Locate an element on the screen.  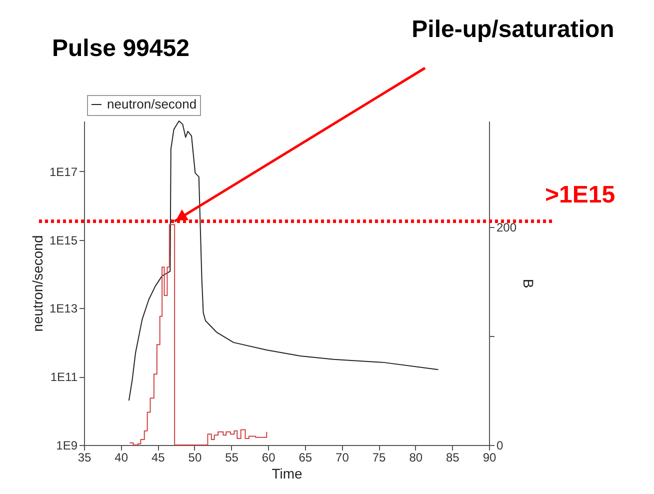
x-tick-label: 40 is located at coordinates (121, 457).